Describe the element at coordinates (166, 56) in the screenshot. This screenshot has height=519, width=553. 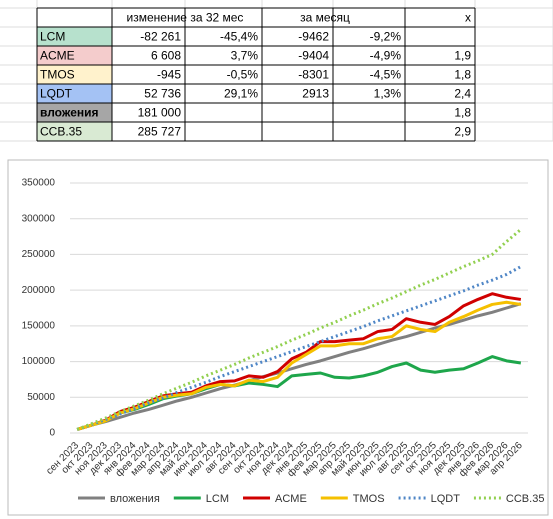
I see `cell-value: 6 608` at that location.